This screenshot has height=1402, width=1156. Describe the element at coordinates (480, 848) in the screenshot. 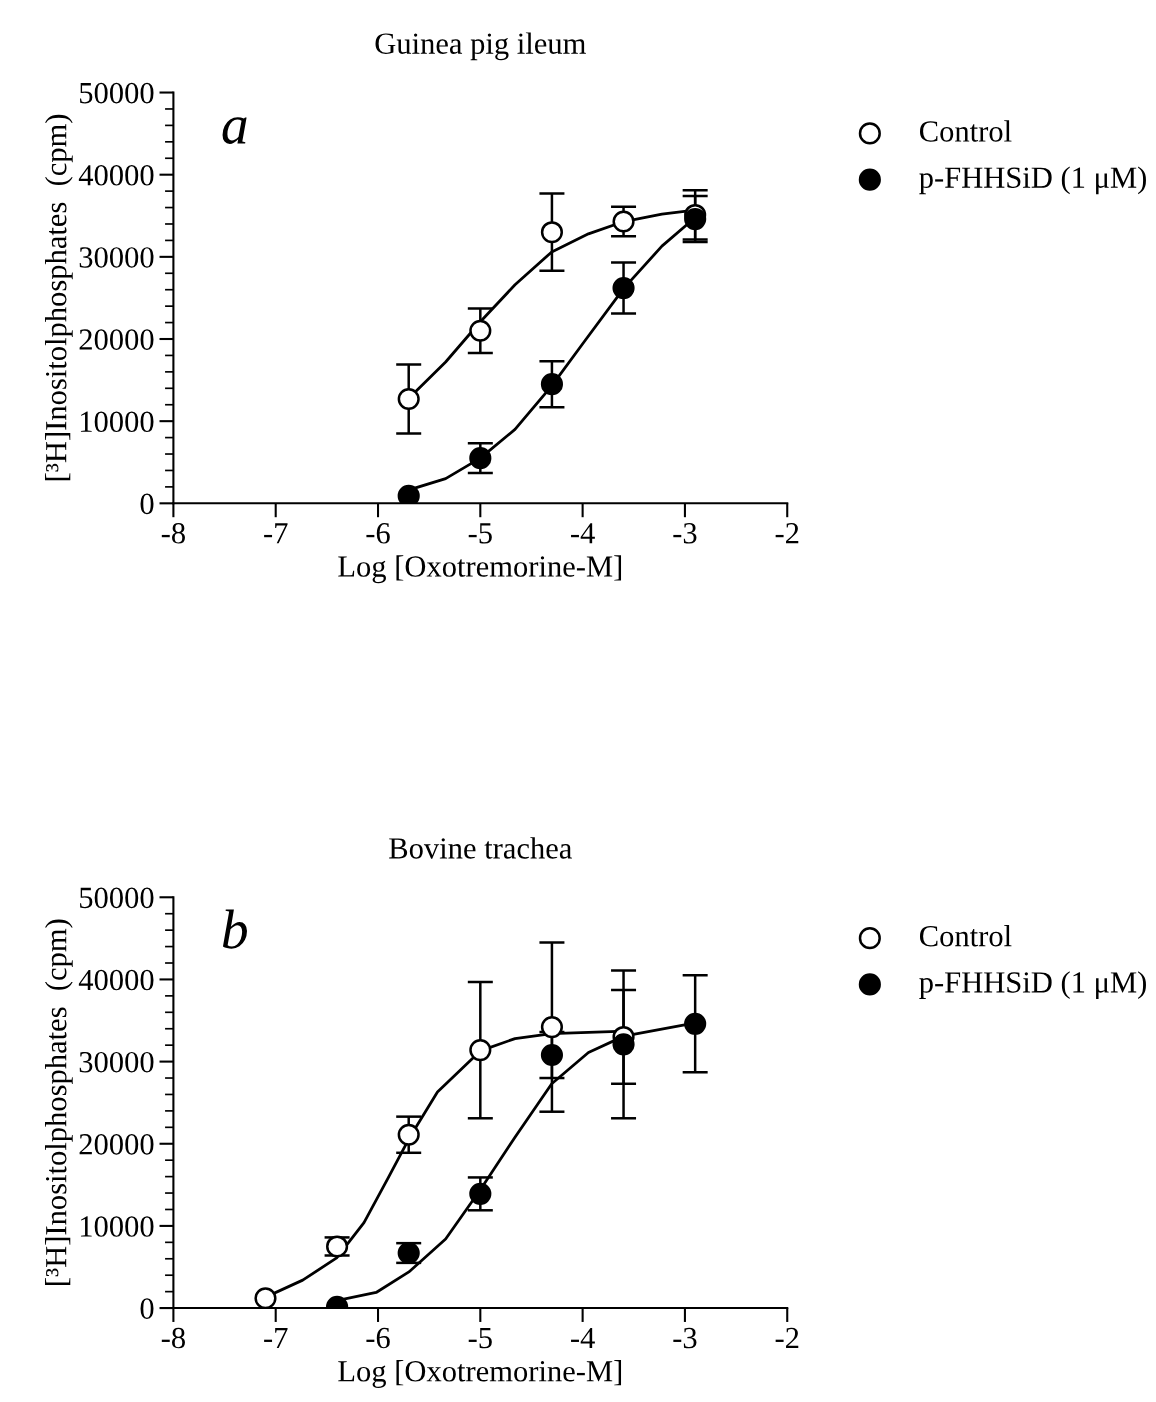

I see `chart-title: Bovine trachea` at that location.